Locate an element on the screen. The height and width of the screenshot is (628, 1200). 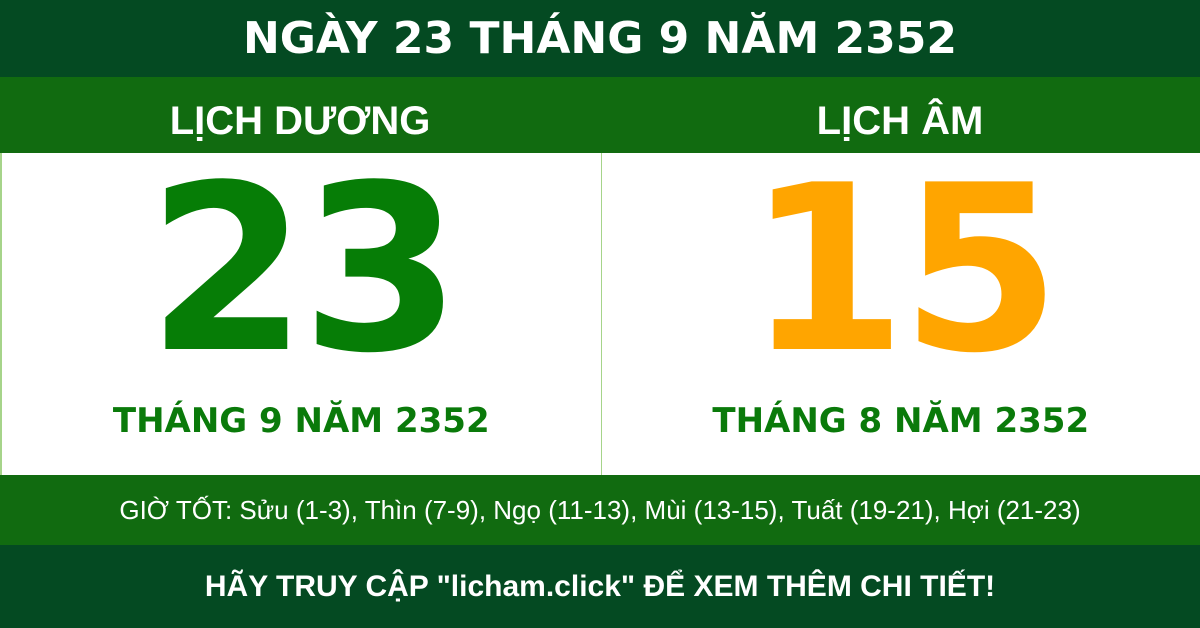
solar-month-year: THÁNG 9 NĂM 2352 is located at coordinates (301, 421).